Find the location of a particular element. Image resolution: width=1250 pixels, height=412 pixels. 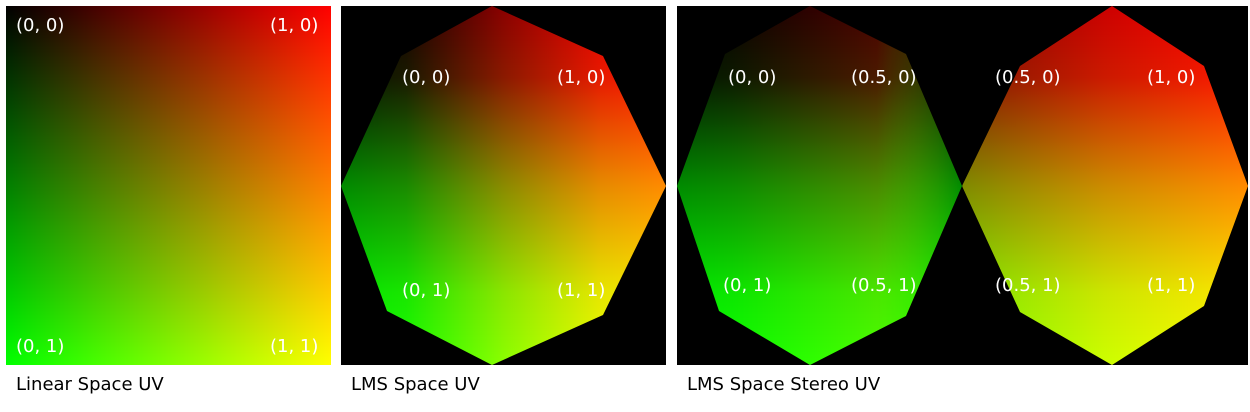

linear-uv-caption: Linear Space UV is located at coordinates (90, 384).